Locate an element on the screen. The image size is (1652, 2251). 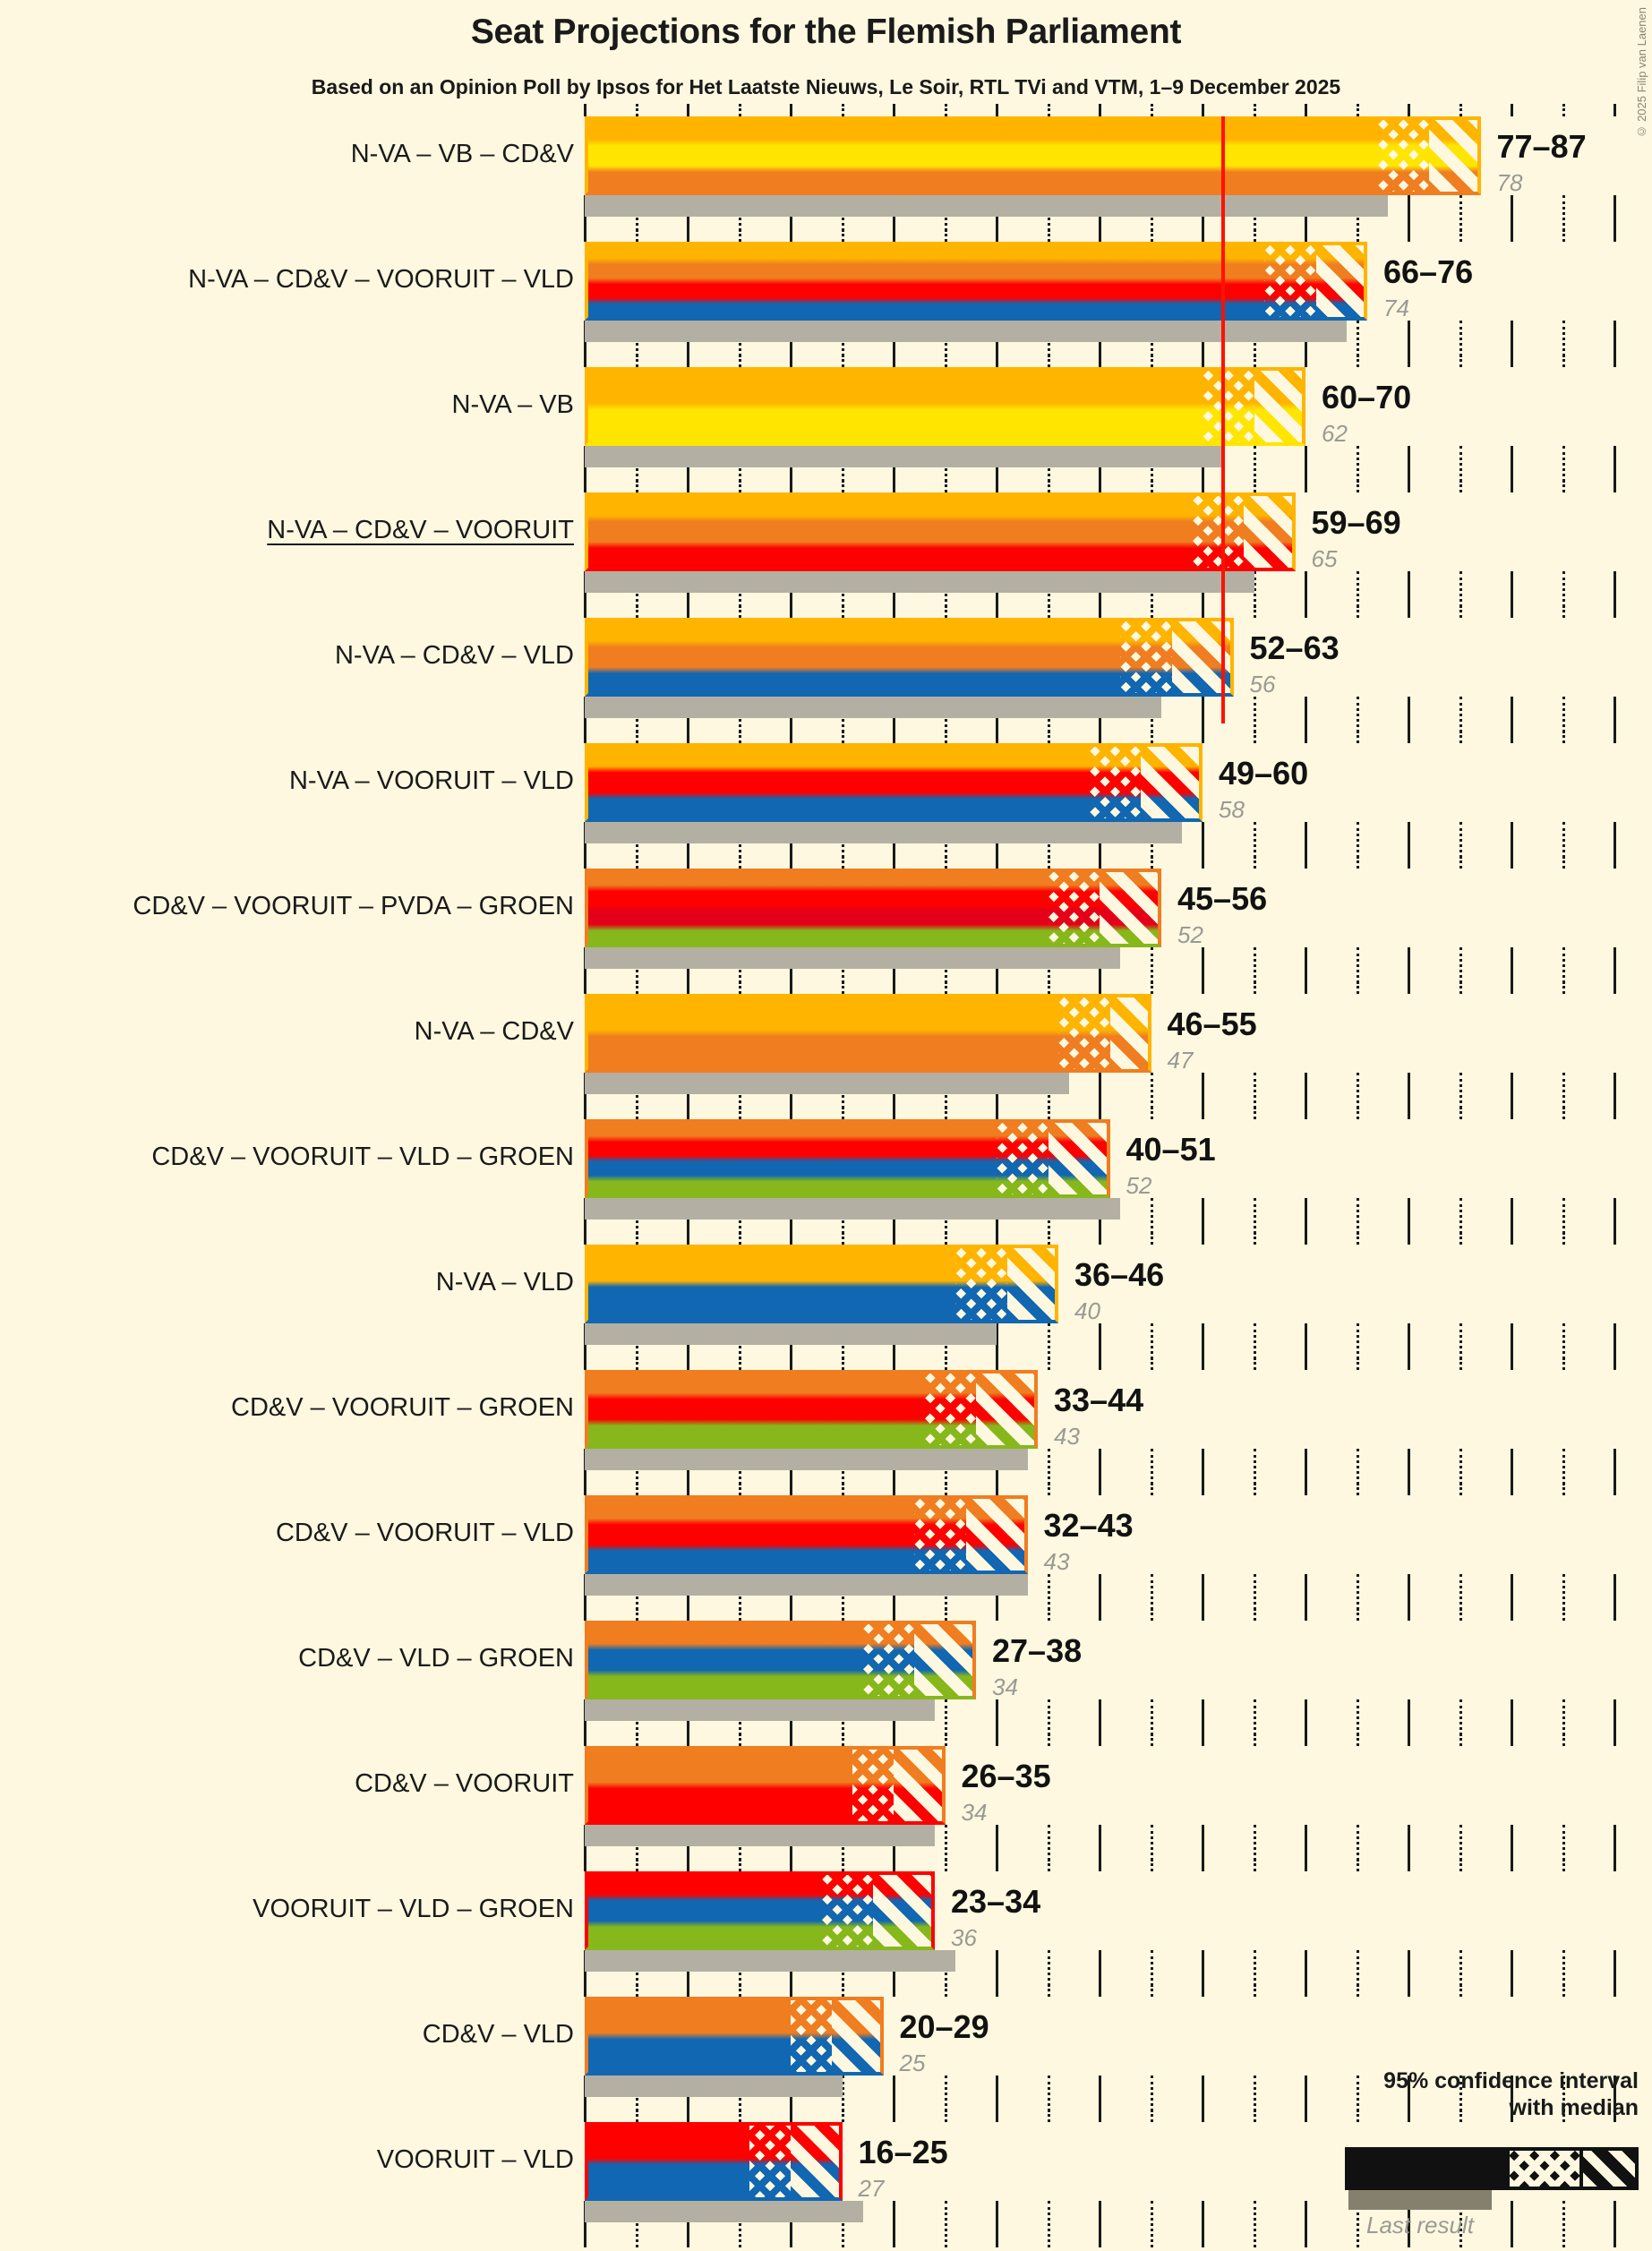
chart-row: N-VA – VLD 36–46 40 is located at coordinates (826, 1301).